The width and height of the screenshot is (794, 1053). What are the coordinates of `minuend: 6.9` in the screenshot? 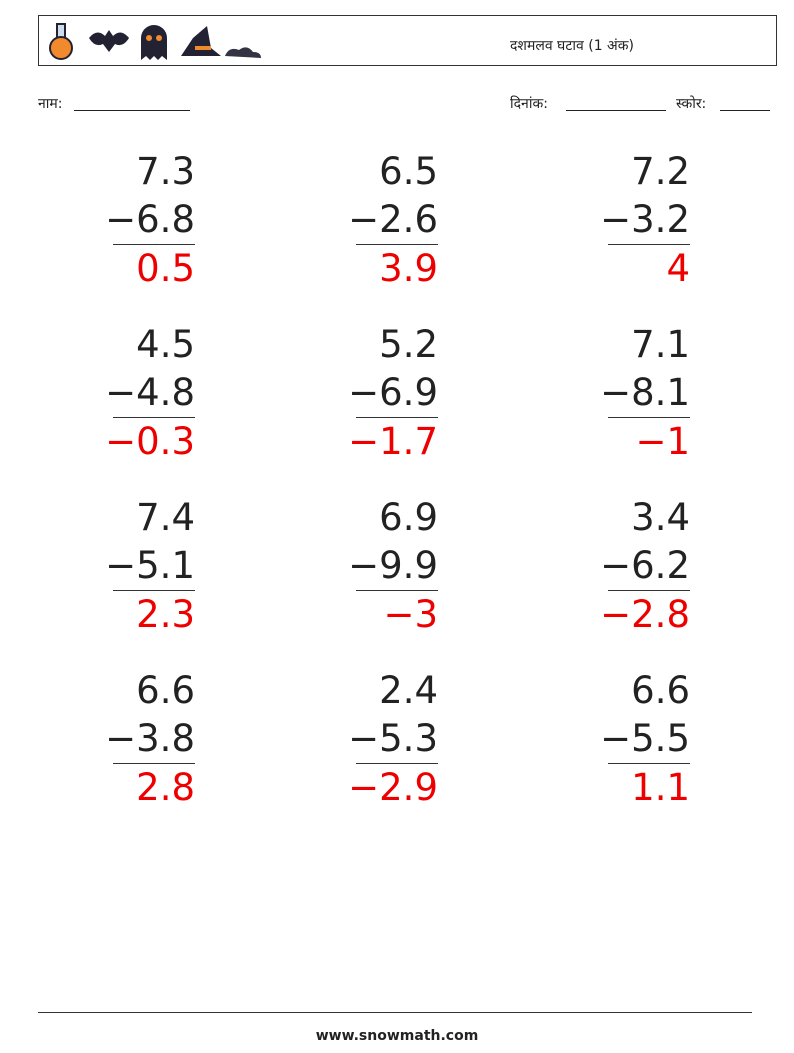 It's located at (408, 517).